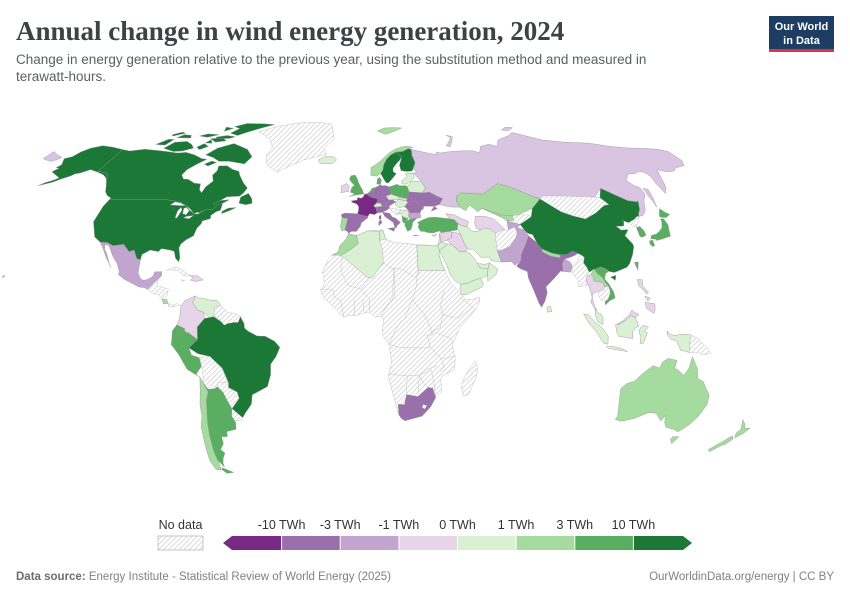 This screenshot has height=600, width=850. I want to click on svg-text: -1 TWh, so click(399, 525).